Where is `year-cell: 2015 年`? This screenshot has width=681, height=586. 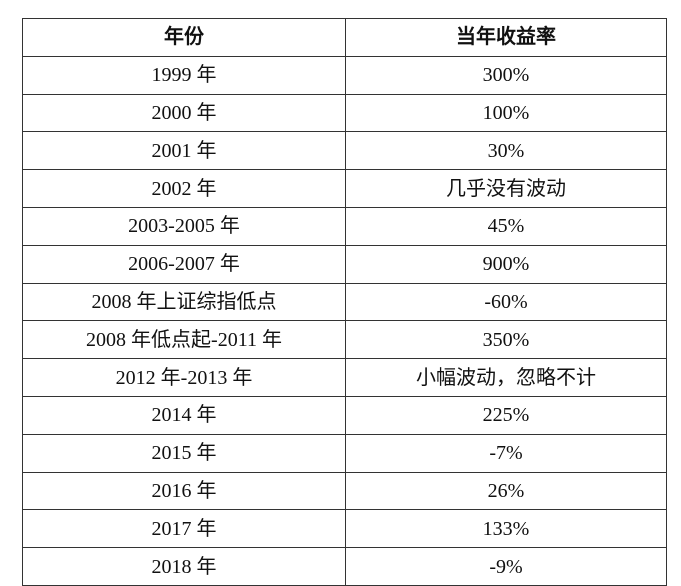
year-cell: 2015 年 is located at coordinates (184, 453).